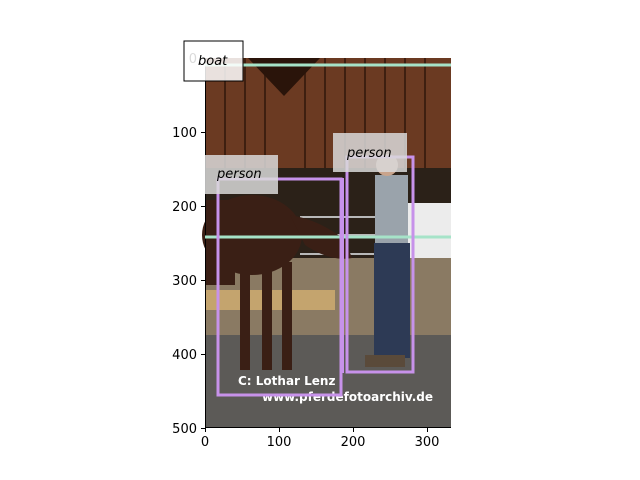  I want to click on x-tick-label: 200, so click(353, 442).